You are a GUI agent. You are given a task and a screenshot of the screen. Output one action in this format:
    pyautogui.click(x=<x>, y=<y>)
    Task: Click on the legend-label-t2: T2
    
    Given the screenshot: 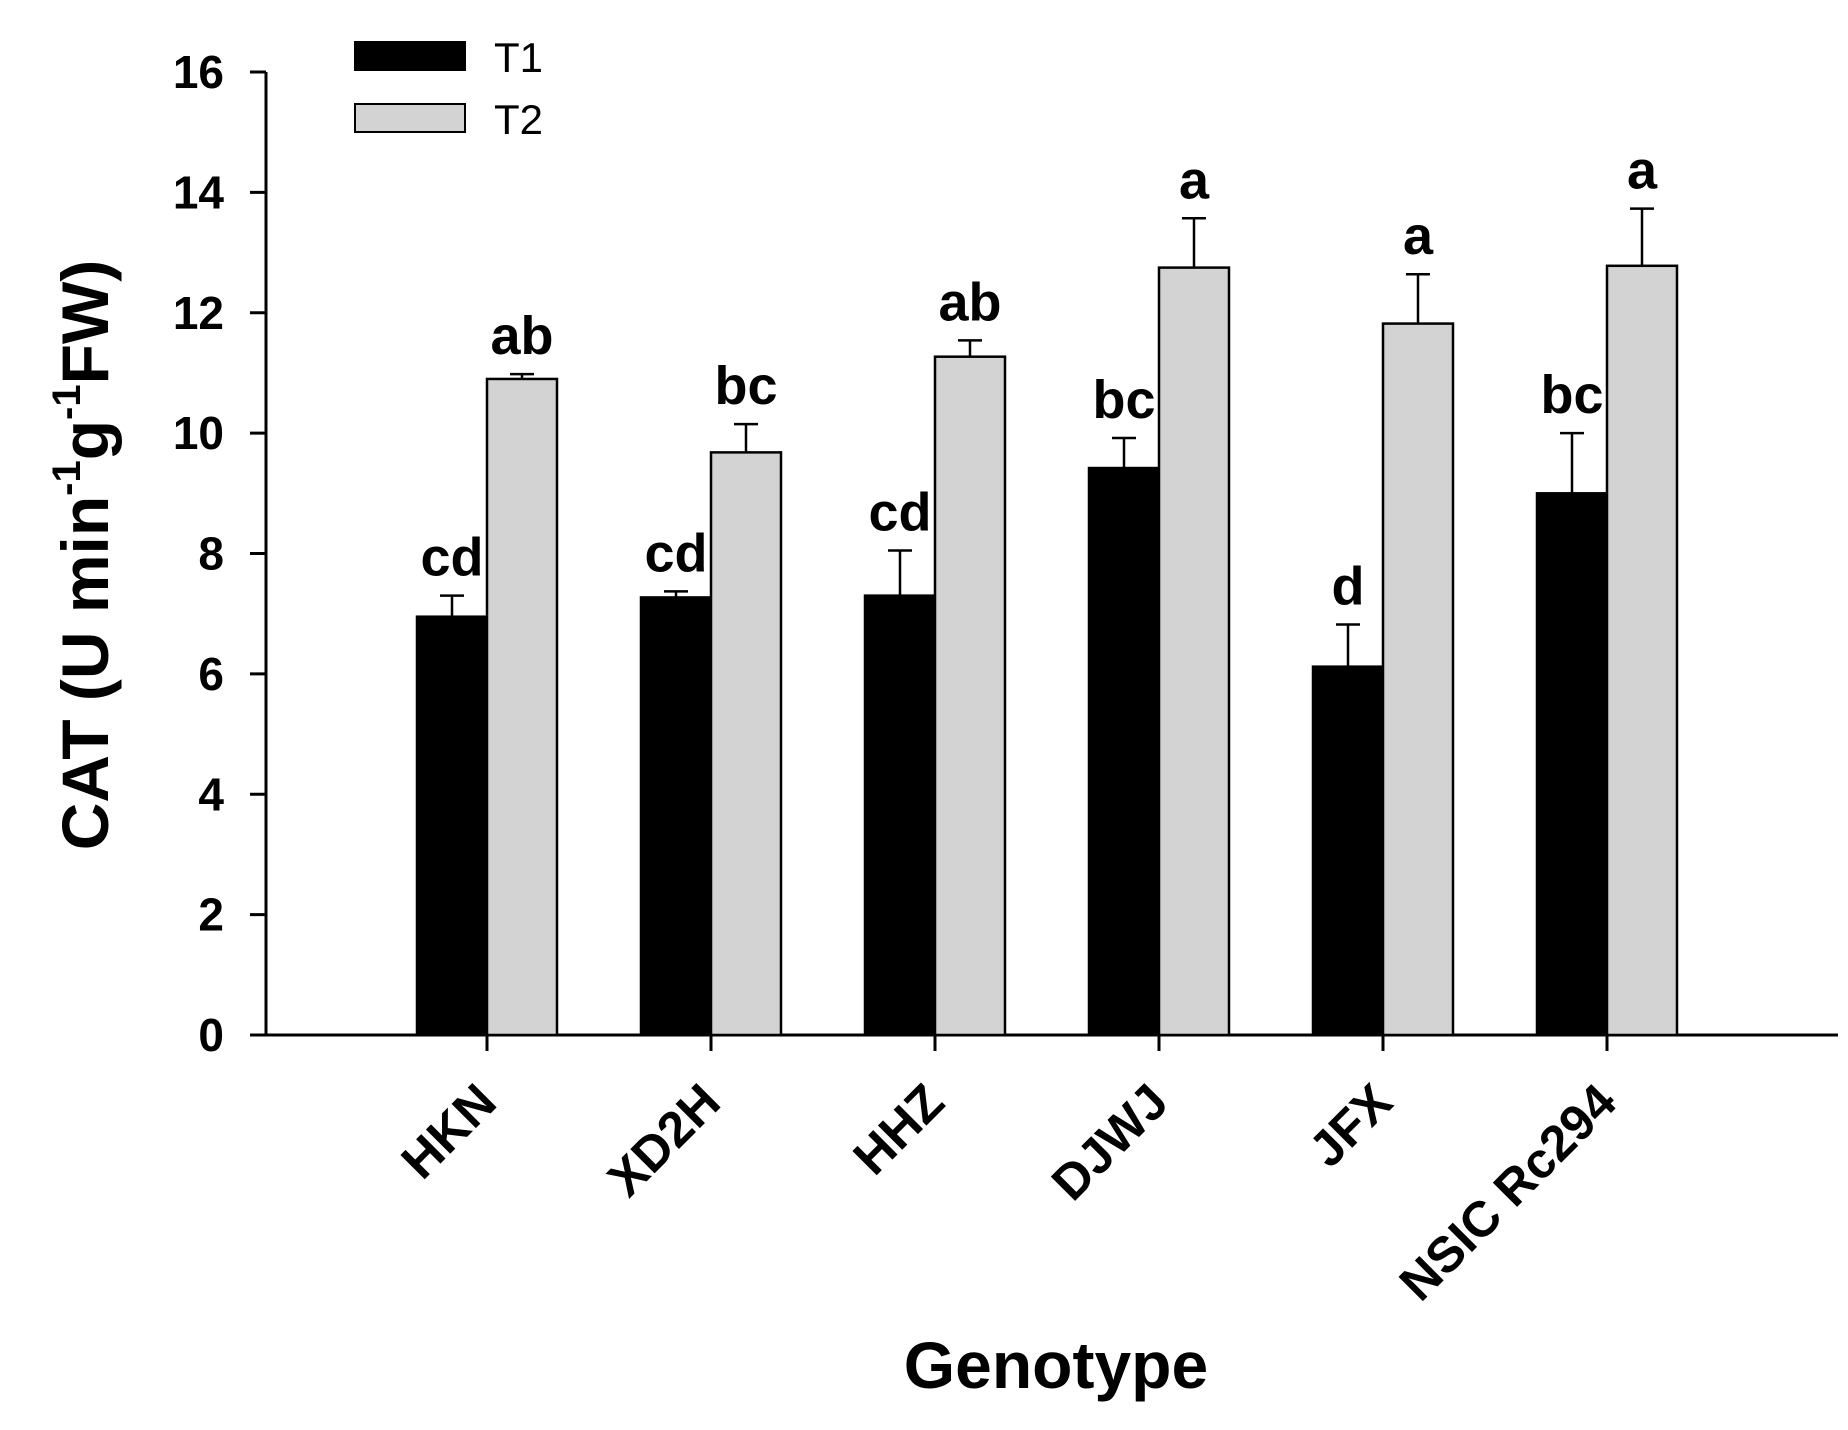 What is the action you would take?
    pyautogui.click(x=518, y=119)
    